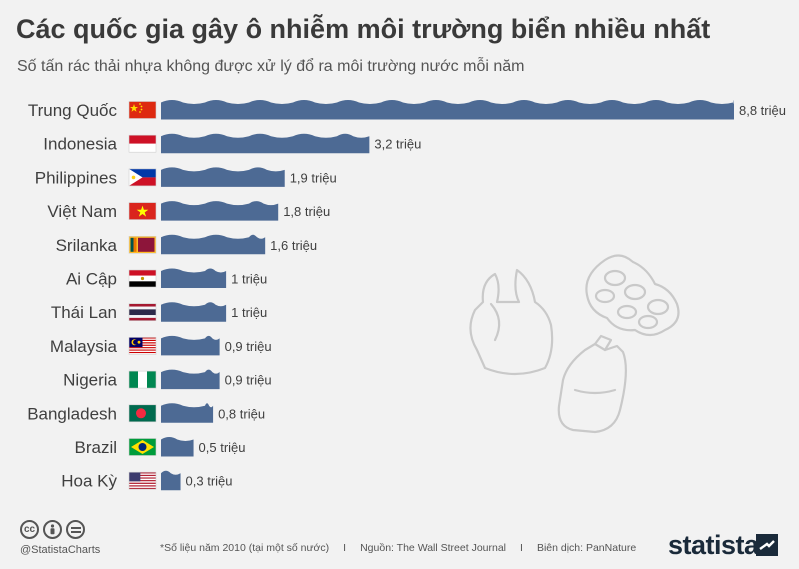 Image resolution: width=799 pixels, height=569 pixels. I want to click on category-label: Philippines, so click(76, 177).